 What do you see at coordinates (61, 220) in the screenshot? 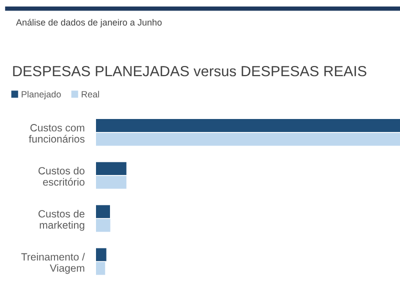
I see `y-tick-label: Custos de marketing` at bounding box center [61, 220].